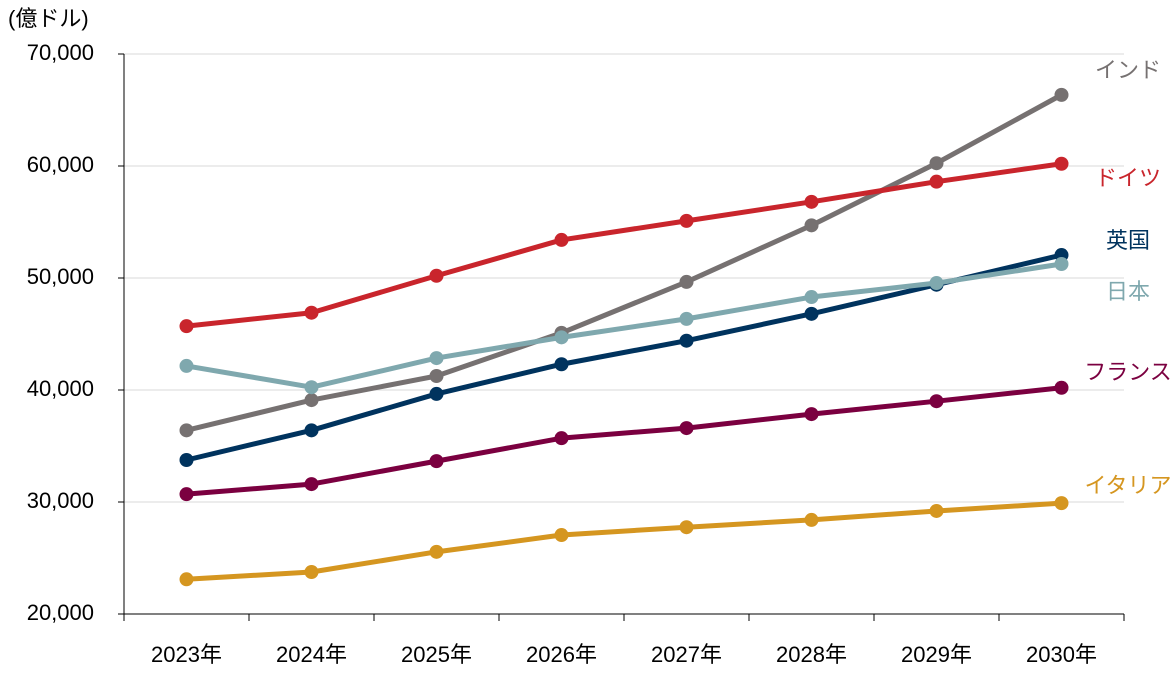 The image size is (1175, 678). I want to click on series-label: 日本, so click(1128, 291).